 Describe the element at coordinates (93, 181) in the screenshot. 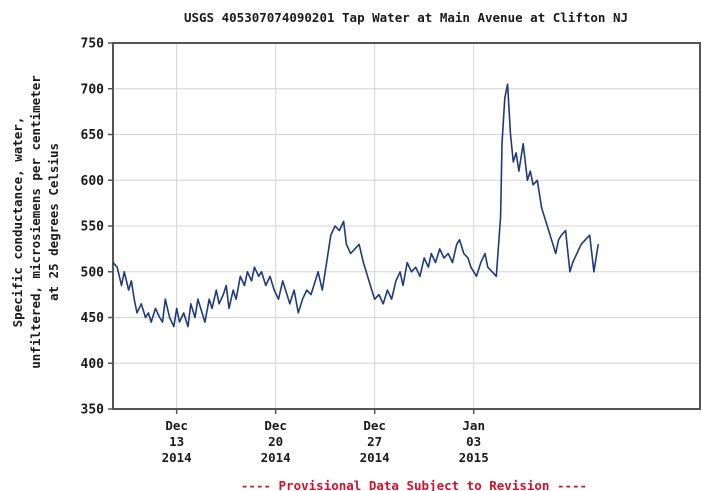

I see `y-tick-label: 600` at that location.